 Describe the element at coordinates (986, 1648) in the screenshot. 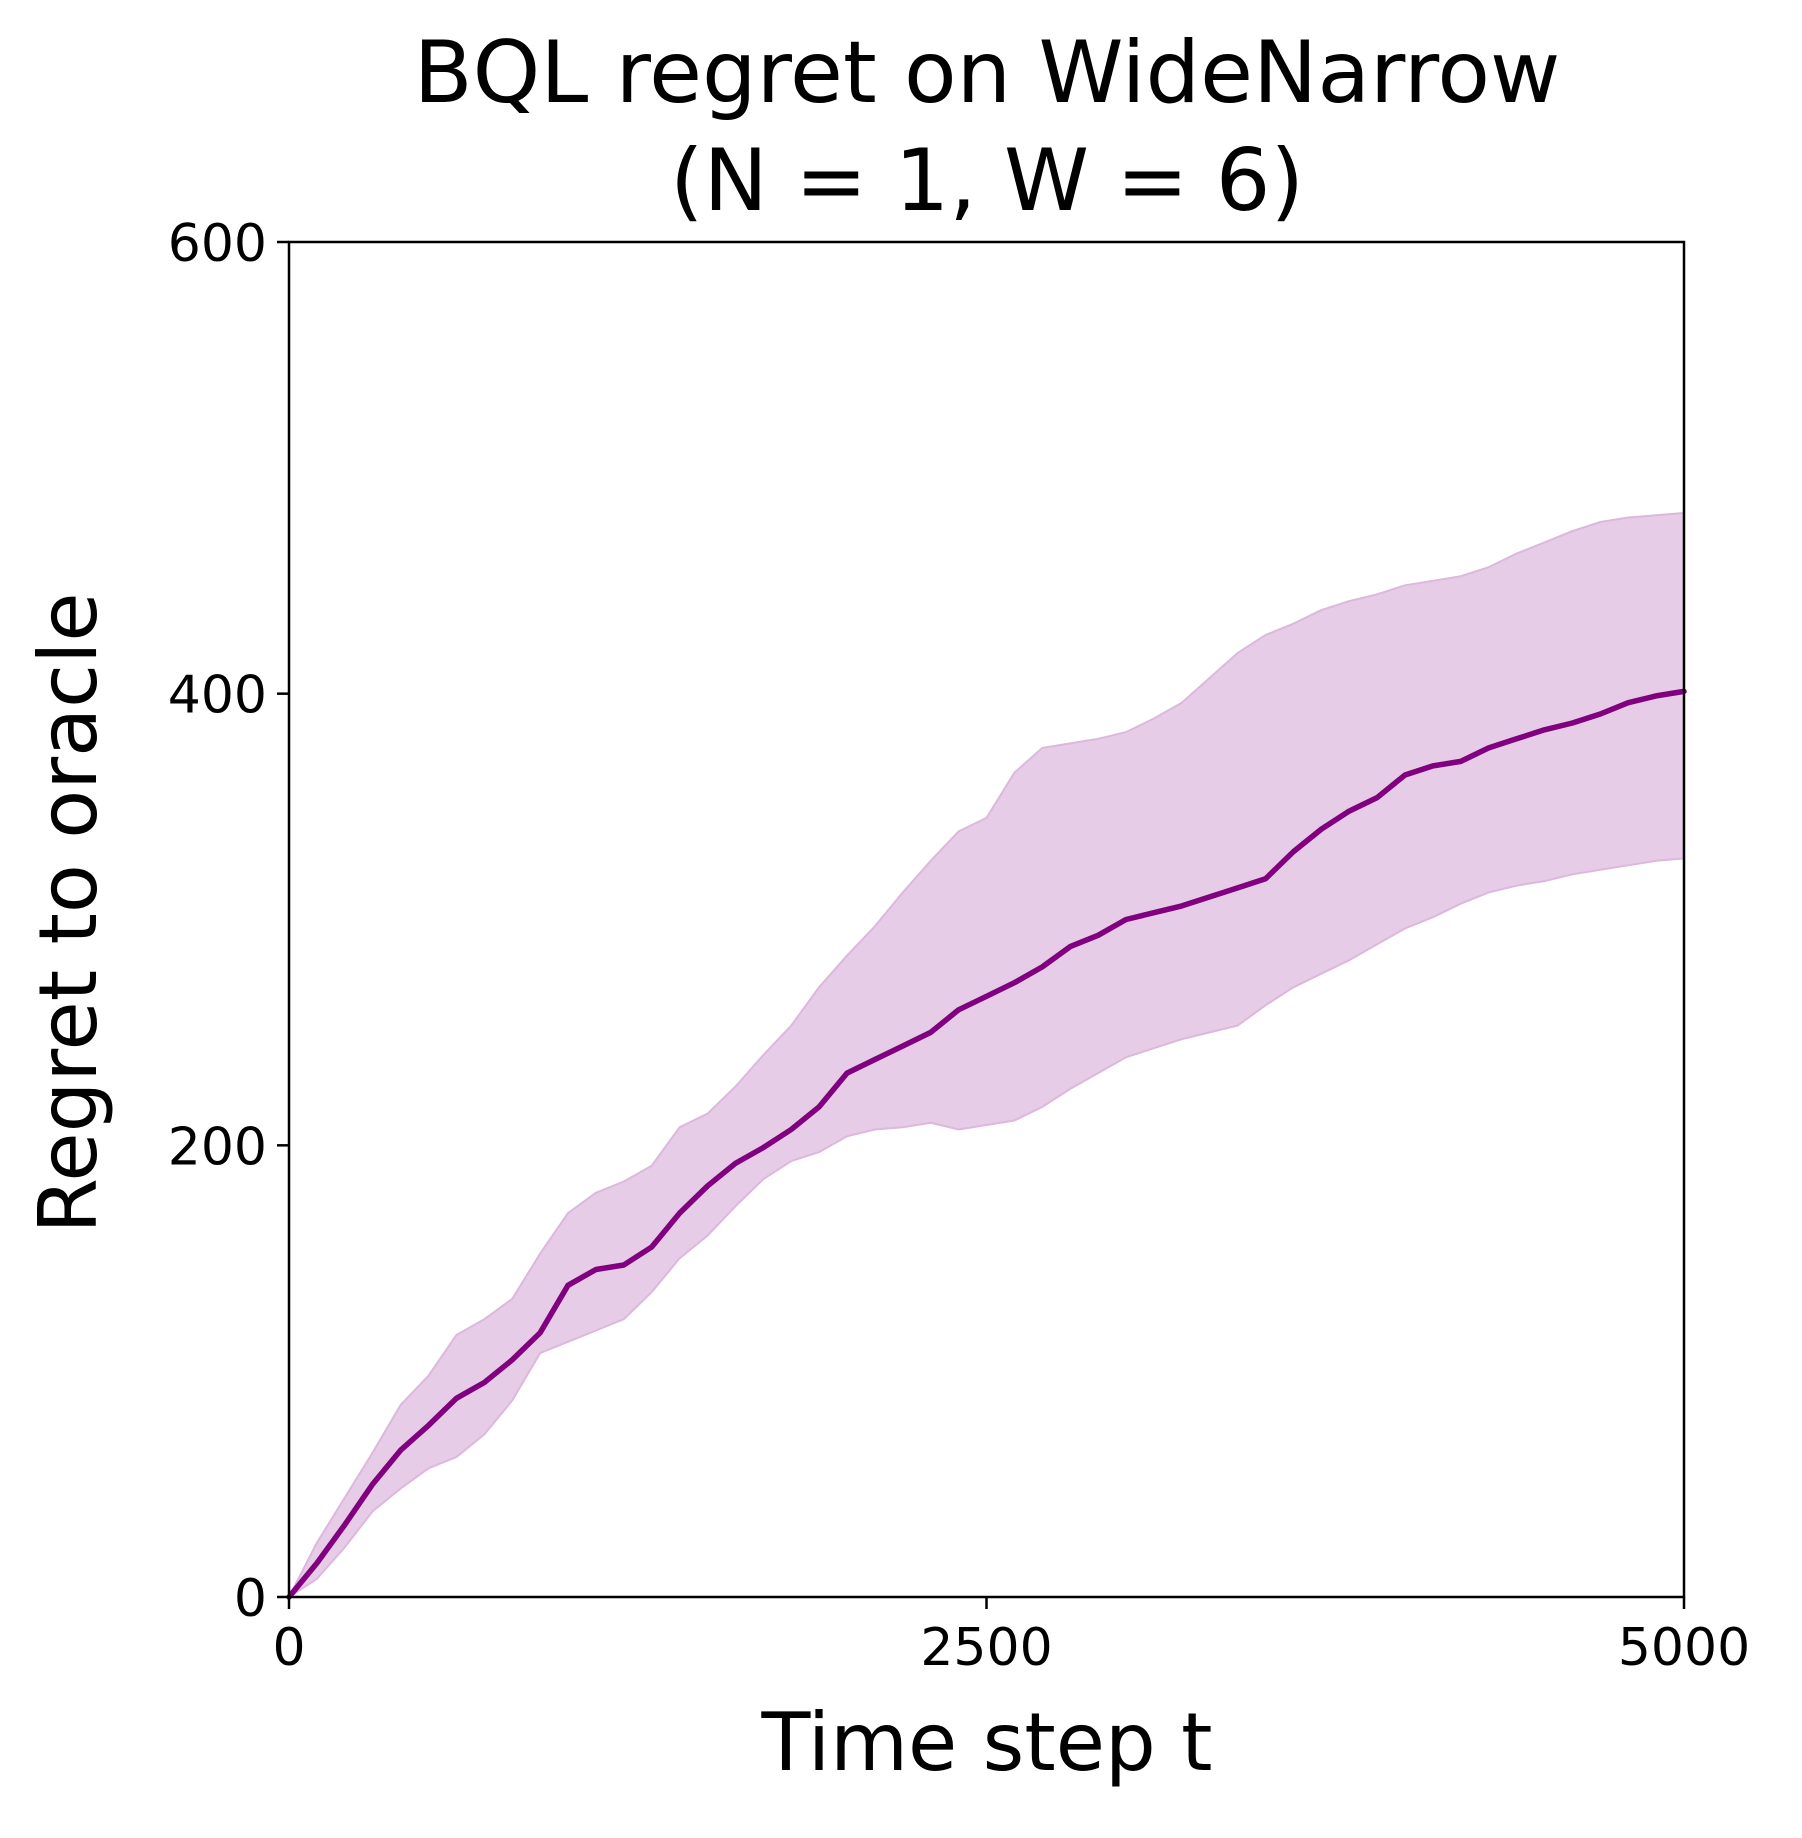

I see `x-tick-label: 2500` at that location.